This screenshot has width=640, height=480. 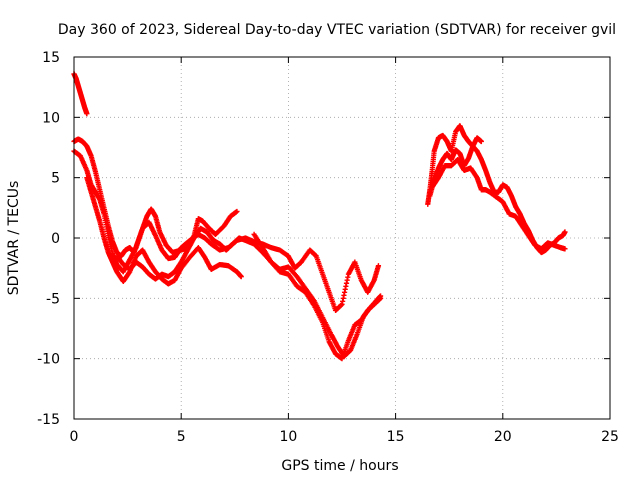 I want to click on y-tick-label: -5, so click(x=53, y=299).